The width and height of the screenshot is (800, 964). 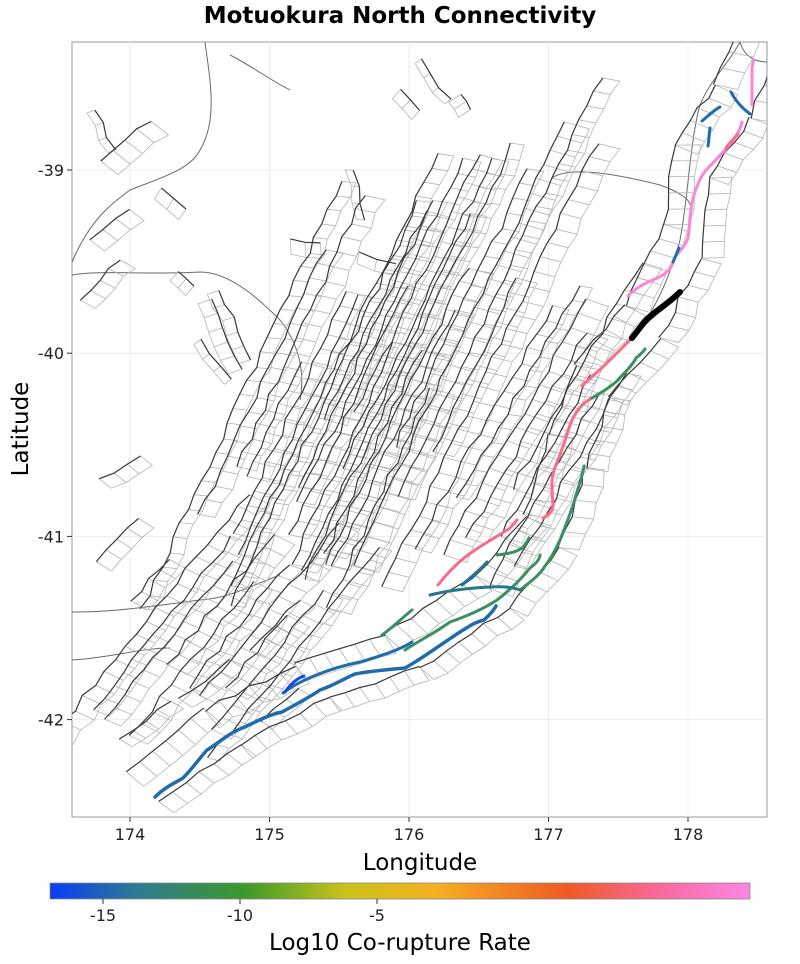 What do you see at coordinates (294, 684) in the screenshot?
I see `rupture-segment-bright-blue` at bounding box center [294, 684].